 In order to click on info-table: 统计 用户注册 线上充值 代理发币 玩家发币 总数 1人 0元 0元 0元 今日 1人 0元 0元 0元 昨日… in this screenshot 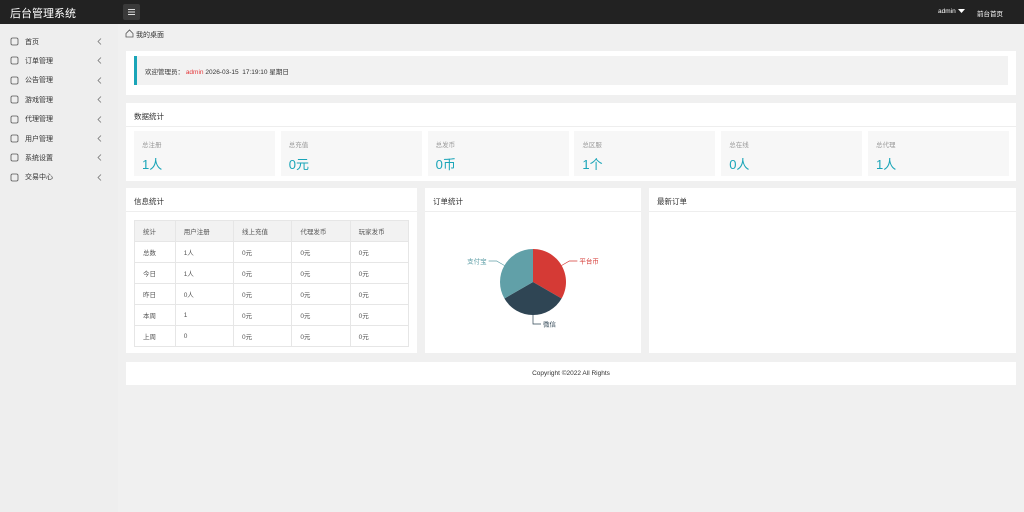, I will do `click(272, 283)`.